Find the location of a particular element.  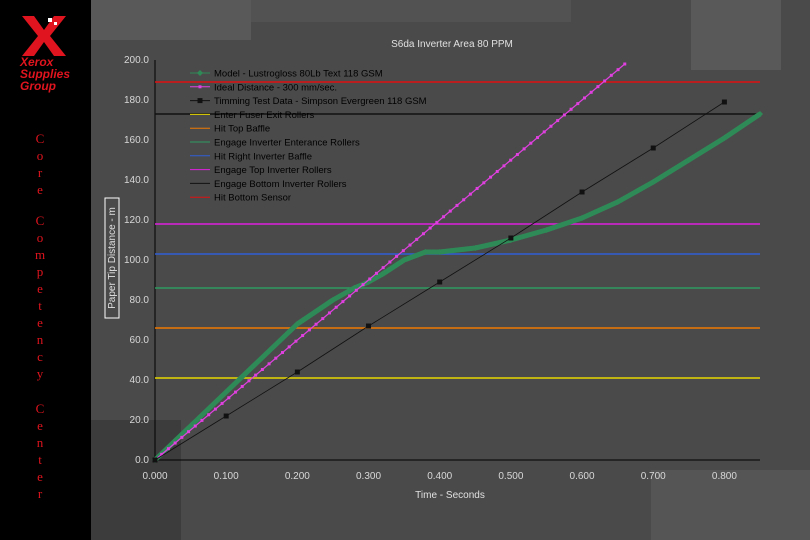

y-tick-label: 140.0 is located at coordinates (136, 180).